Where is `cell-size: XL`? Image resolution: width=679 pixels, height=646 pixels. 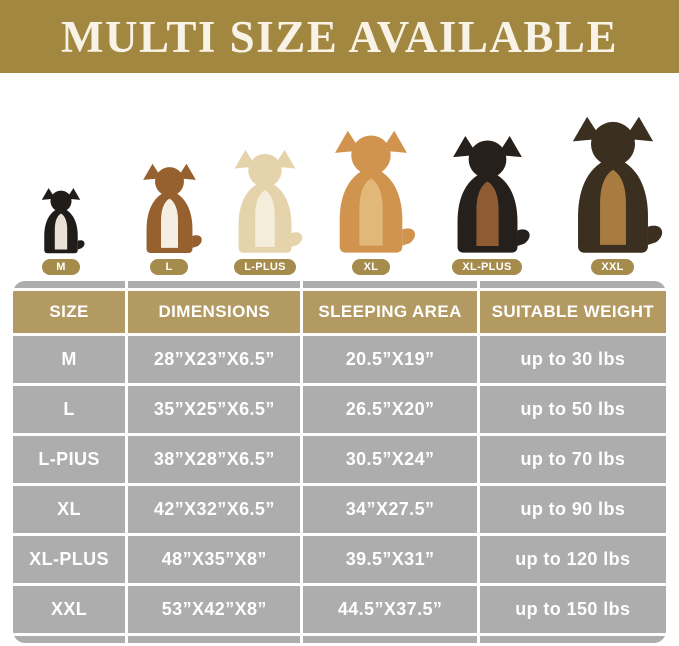 cell-size: XL is located at coordinates (69, 509).